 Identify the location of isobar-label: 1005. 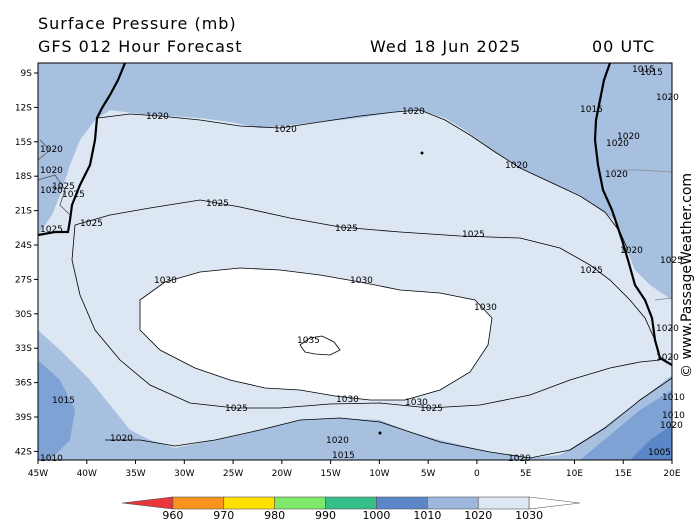
(659, 453).